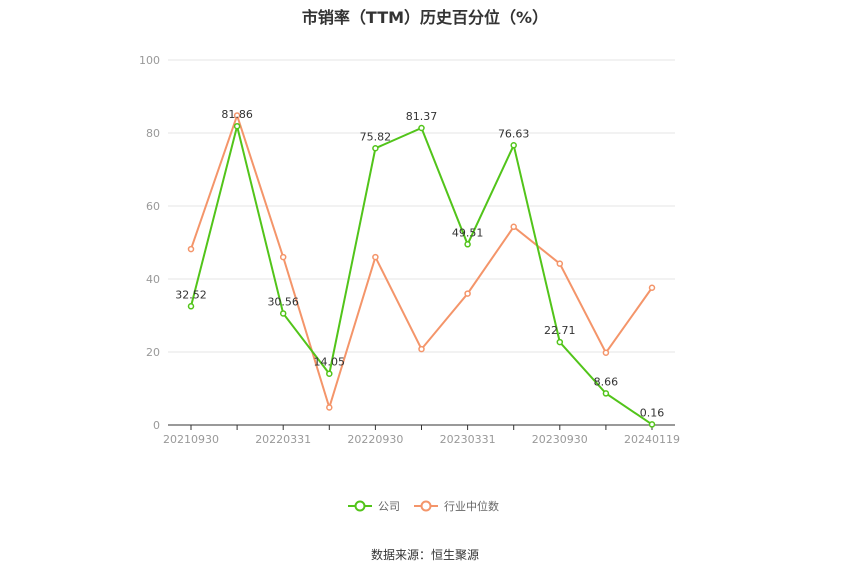 This screenshot has width=850, height=575. Describe the element at coordinates (376, 136) in the screenshot. I see `data-label: 75.82` at that location.